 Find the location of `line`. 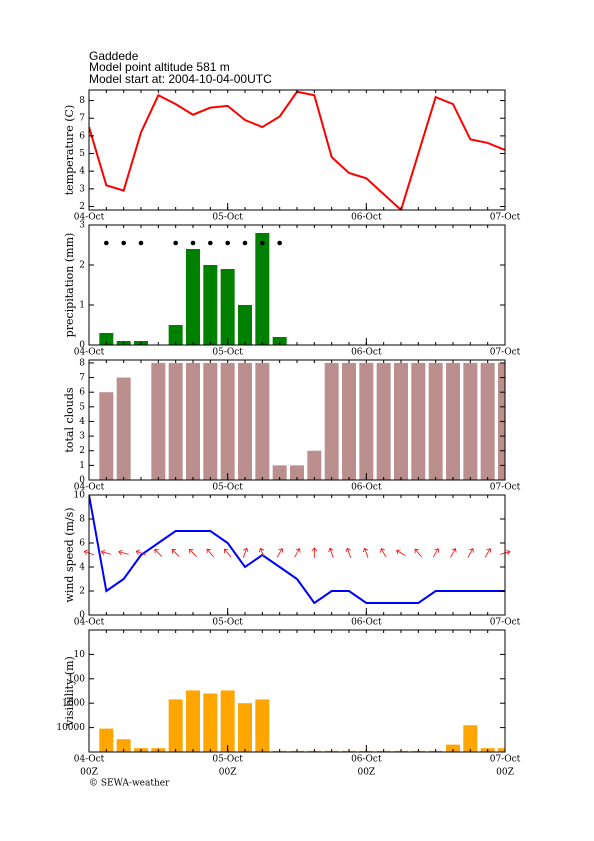

line is located at coordinates (297, 550).